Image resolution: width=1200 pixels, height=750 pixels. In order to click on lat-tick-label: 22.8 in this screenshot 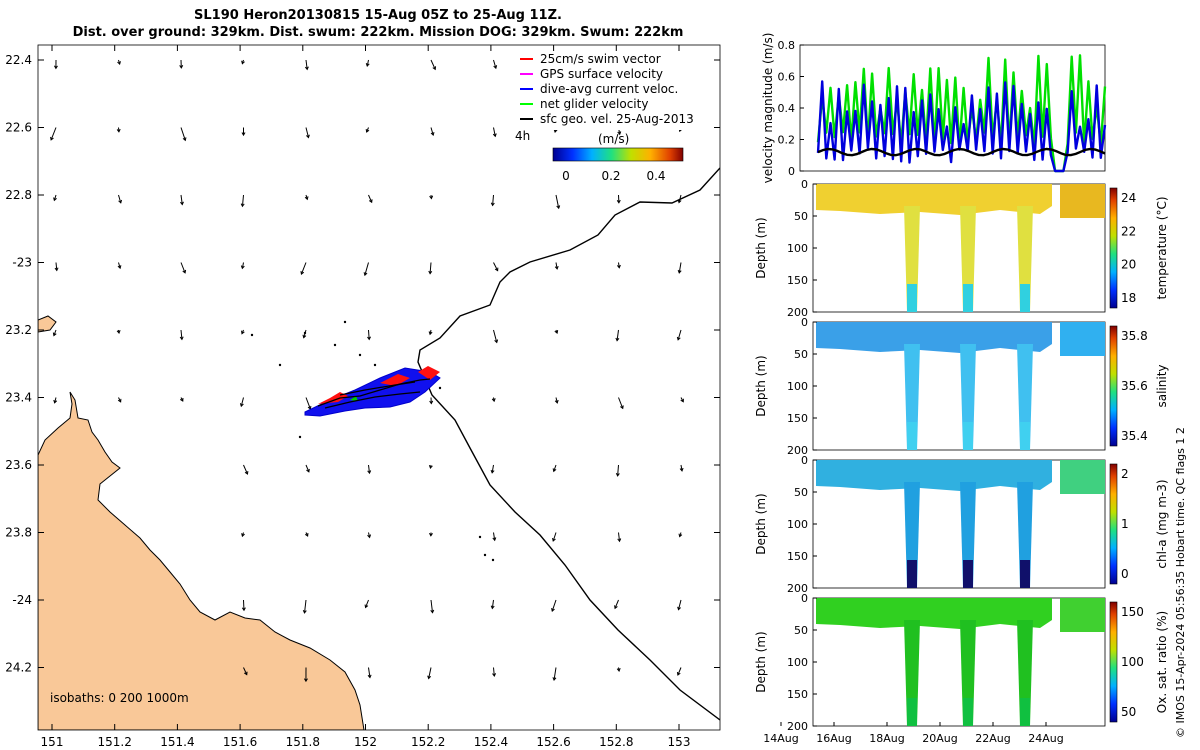, I will do `click(18, 195)`.